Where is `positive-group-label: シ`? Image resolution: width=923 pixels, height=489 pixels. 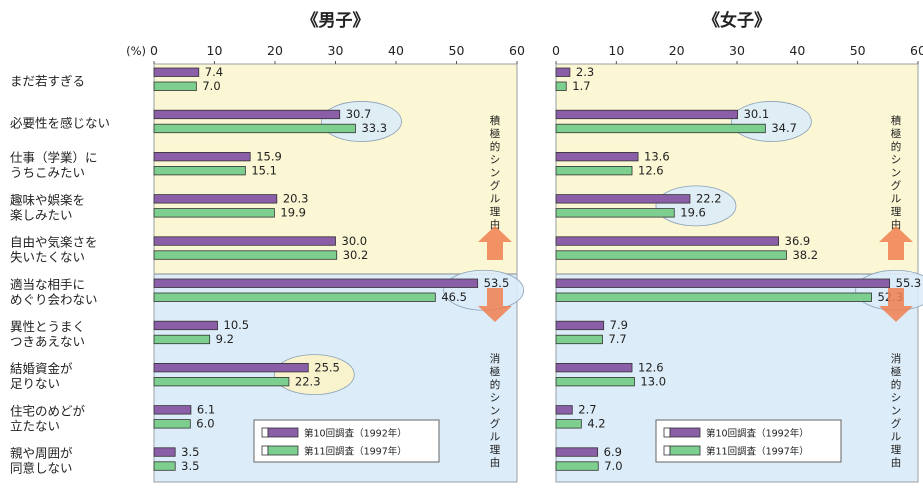 positive-group-label: シ is located at coordinates (495, 160).